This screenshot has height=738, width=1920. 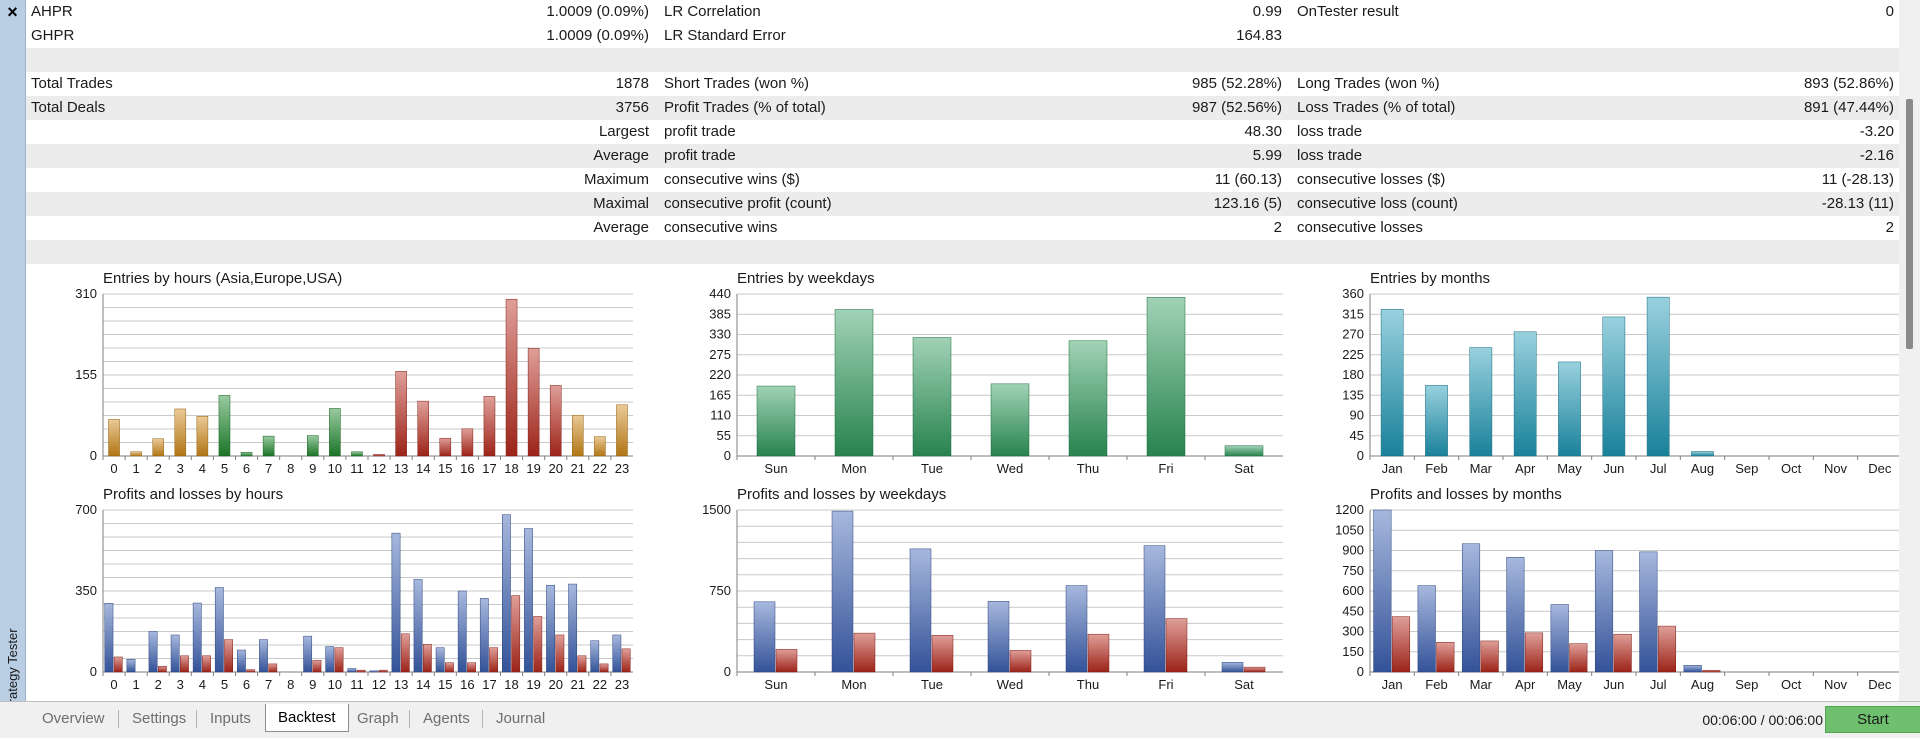 What do you see at coordinates (378, 718) in the screenshot?
I see `tab-graph: Graph` at bounding box center [378, 718].